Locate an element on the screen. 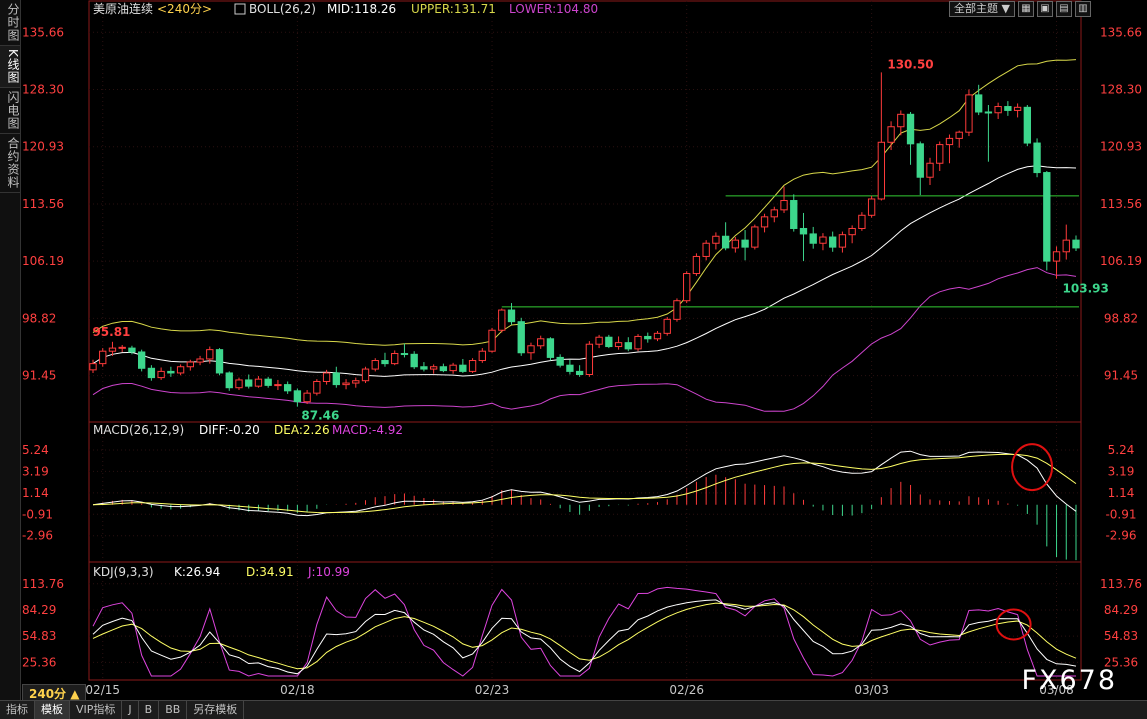  macd-tick-right: 3.19 is located at coordinates (1121, 471).